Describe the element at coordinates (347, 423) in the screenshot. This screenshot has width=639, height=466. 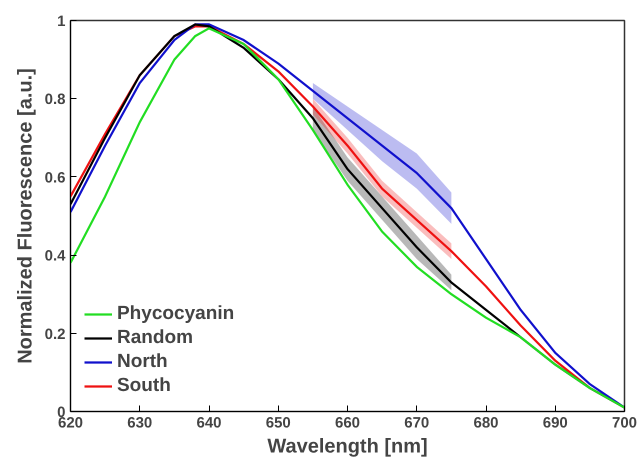
I see `x-tick-label: 660` at that location.